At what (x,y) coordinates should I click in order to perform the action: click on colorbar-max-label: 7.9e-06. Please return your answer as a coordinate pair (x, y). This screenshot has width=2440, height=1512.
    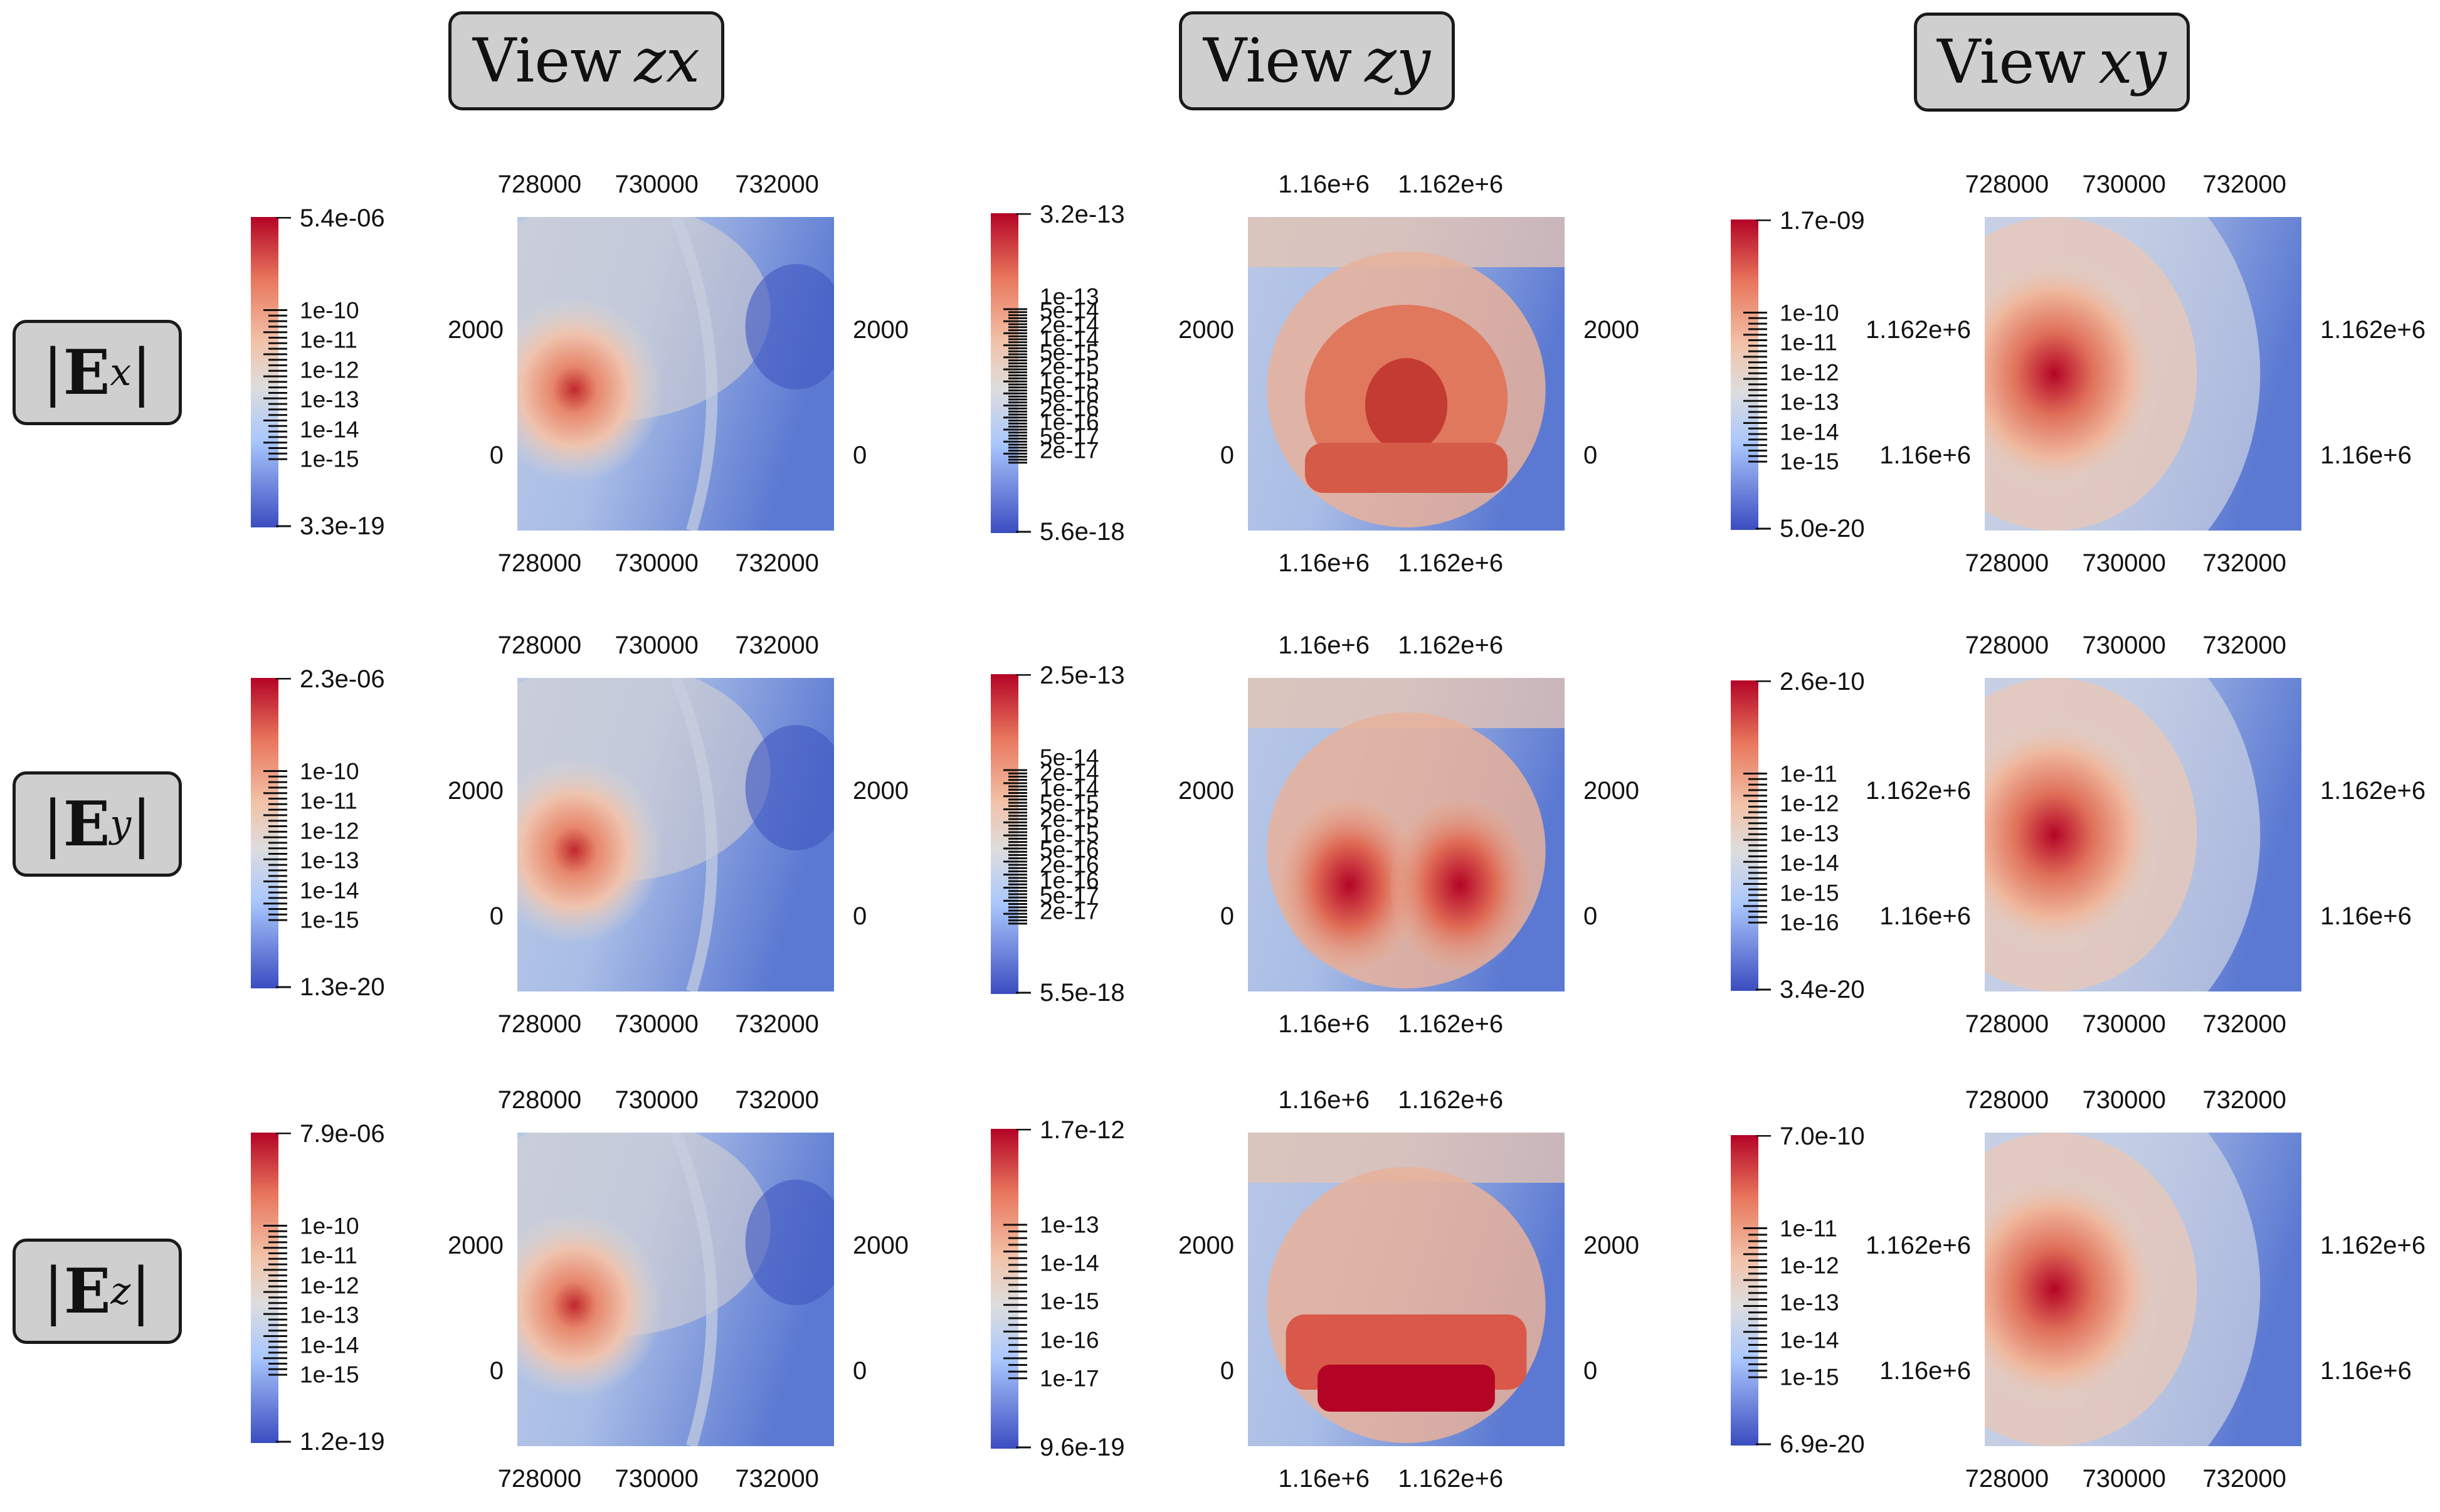
    Looking at the image, I should click on (342, 1134).